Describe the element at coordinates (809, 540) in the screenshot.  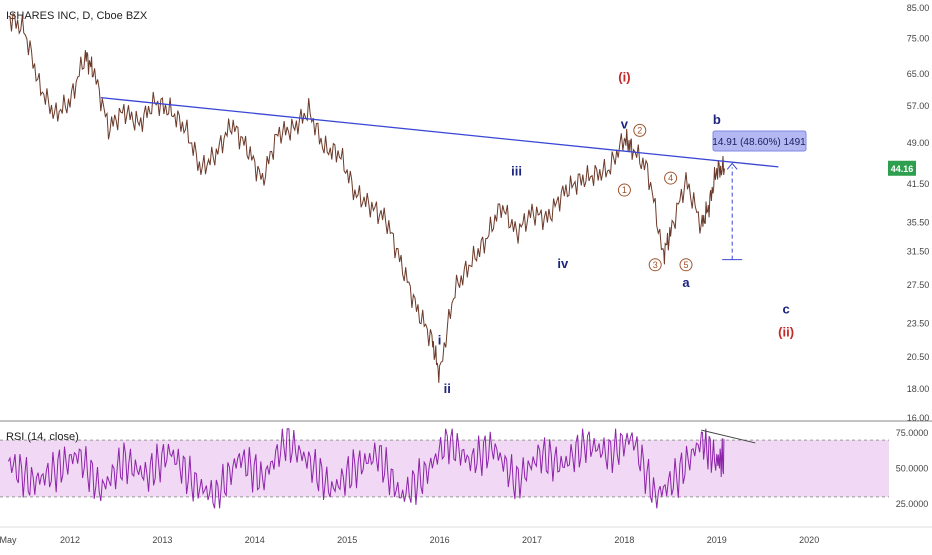
I see `x-tick-9: 2020` at that location.